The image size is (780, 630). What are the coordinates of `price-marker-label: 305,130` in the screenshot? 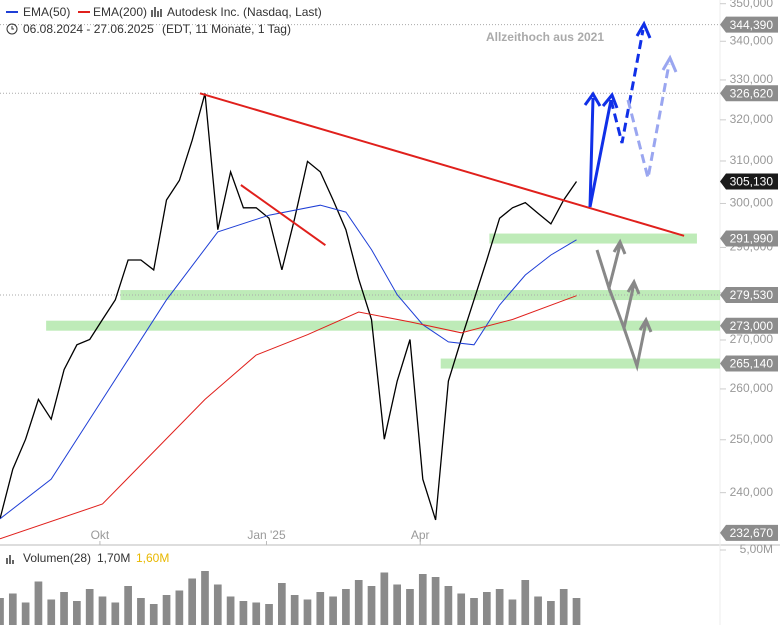 It's located at (752, 182).